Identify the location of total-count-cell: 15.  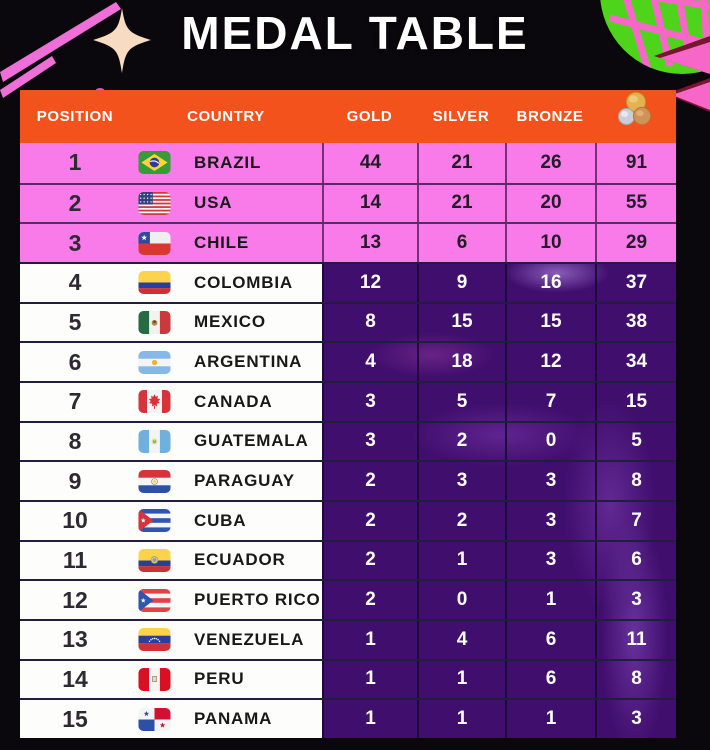
(635, 401).